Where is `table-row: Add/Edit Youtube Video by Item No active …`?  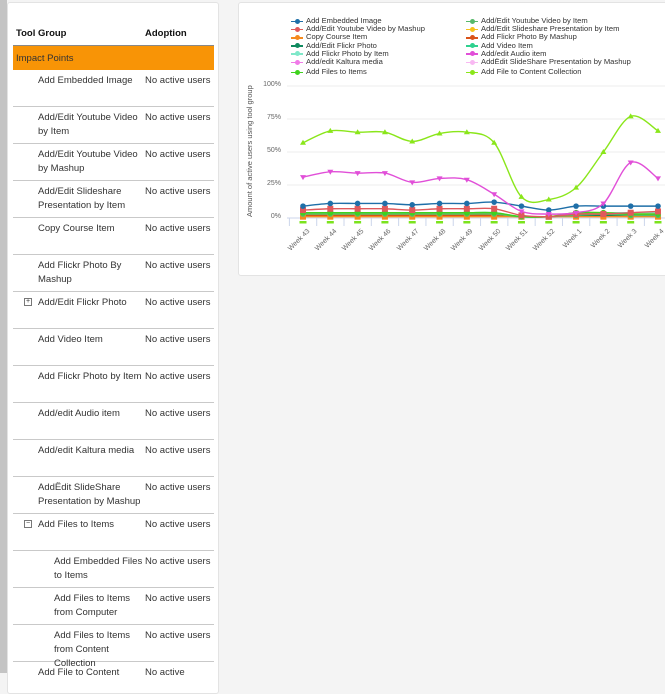 table-row: Add/Edit Youtube Video by Item No active … is located at coordinates (113, 125).